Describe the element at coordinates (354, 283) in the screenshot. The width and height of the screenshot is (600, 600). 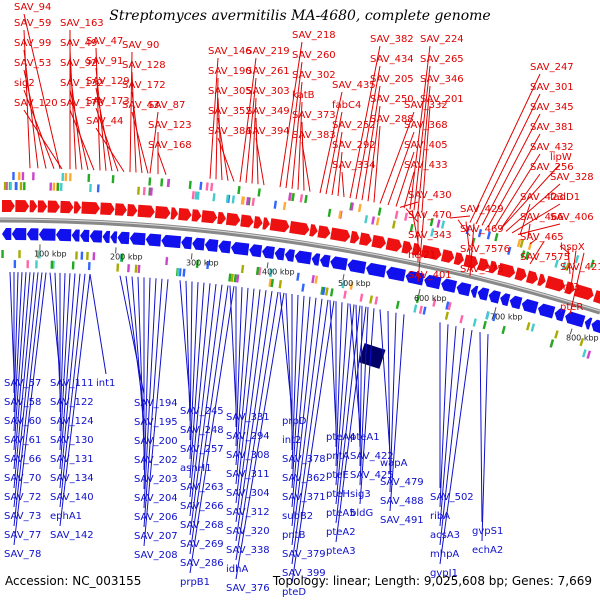
I see `scale-tick-label: 500 kbp` at that location.